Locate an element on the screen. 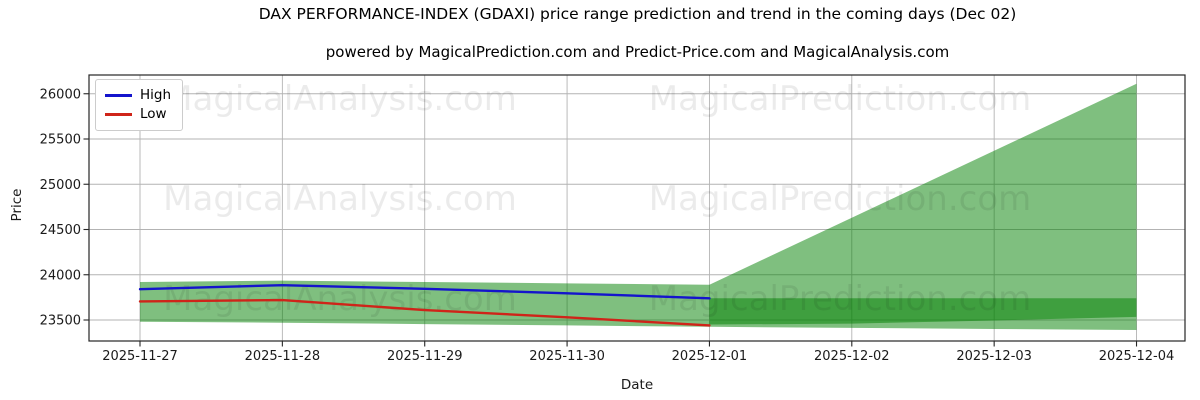  legend: High Low is located at coordinates (139, 105).